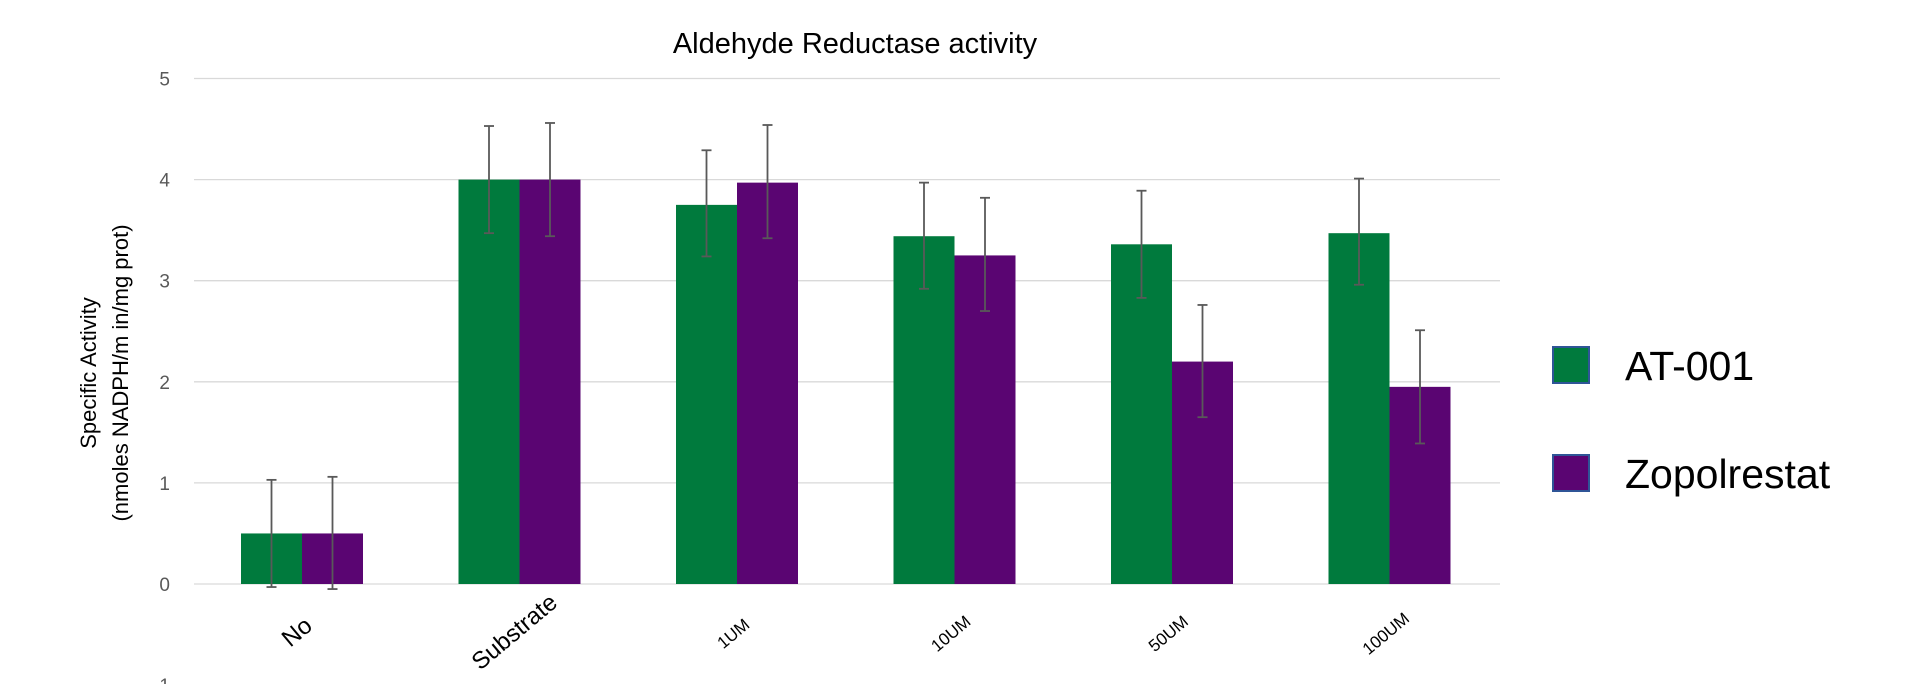 The image size is (1918, 684). I want to click on bar-zopolrestat-1um, so click(767, 383).